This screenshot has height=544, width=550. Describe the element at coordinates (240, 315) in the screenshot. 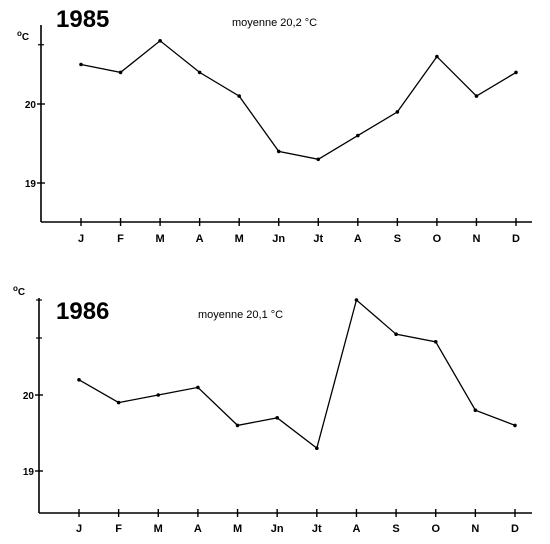

I see `chart-1986-subtitle: moyenne 20,1 °C` at that location.